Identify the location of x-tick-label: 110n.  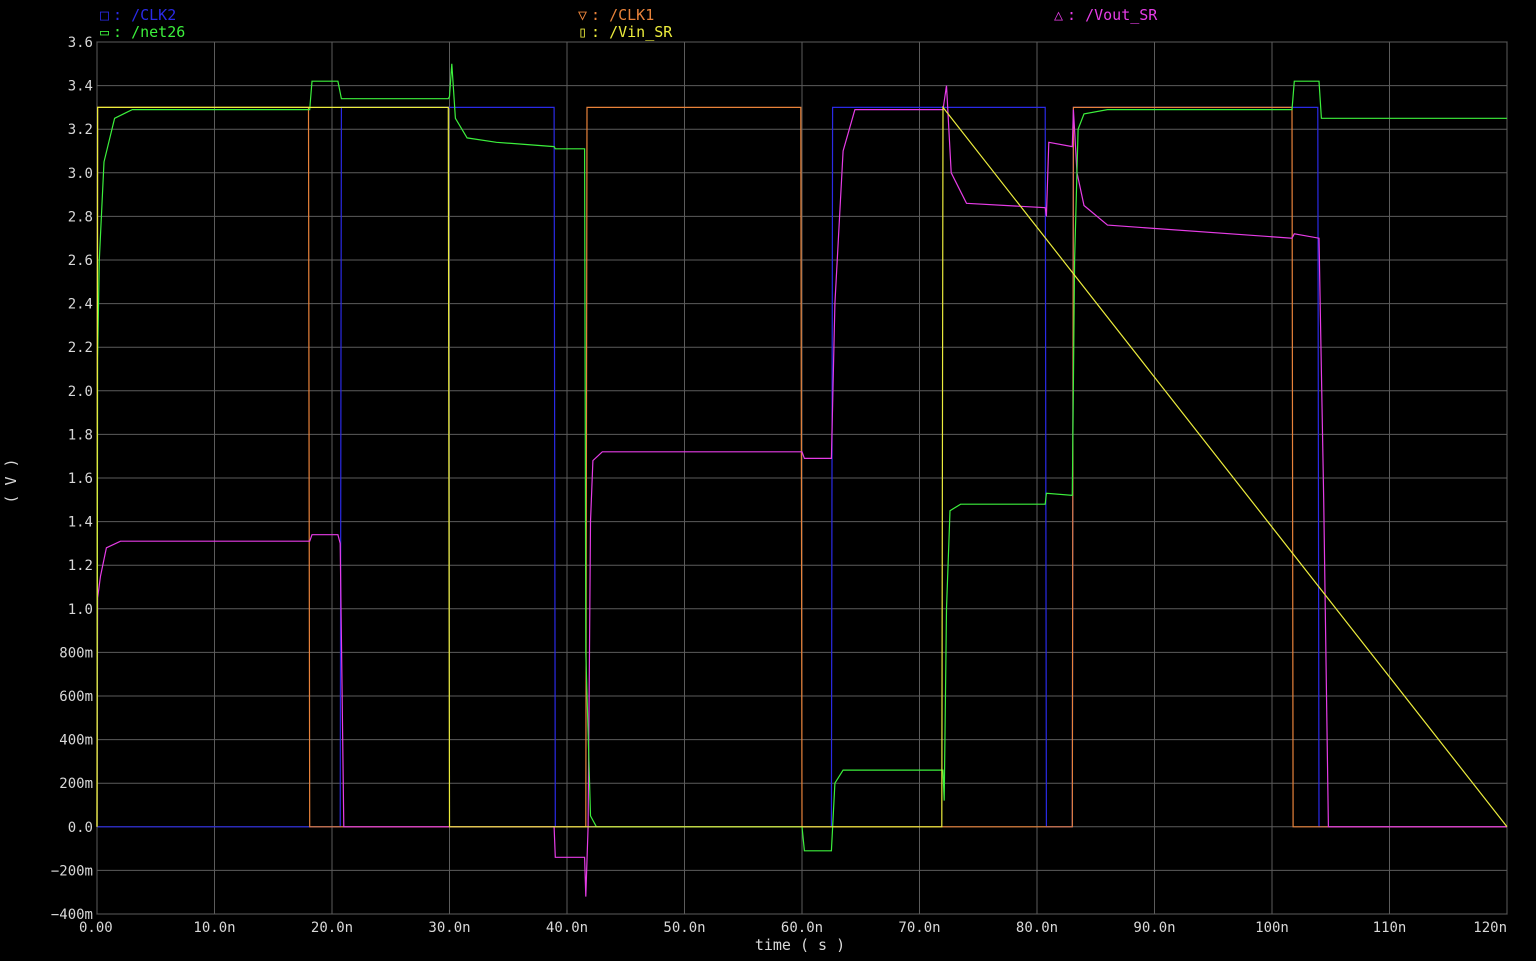
(1390, 928).